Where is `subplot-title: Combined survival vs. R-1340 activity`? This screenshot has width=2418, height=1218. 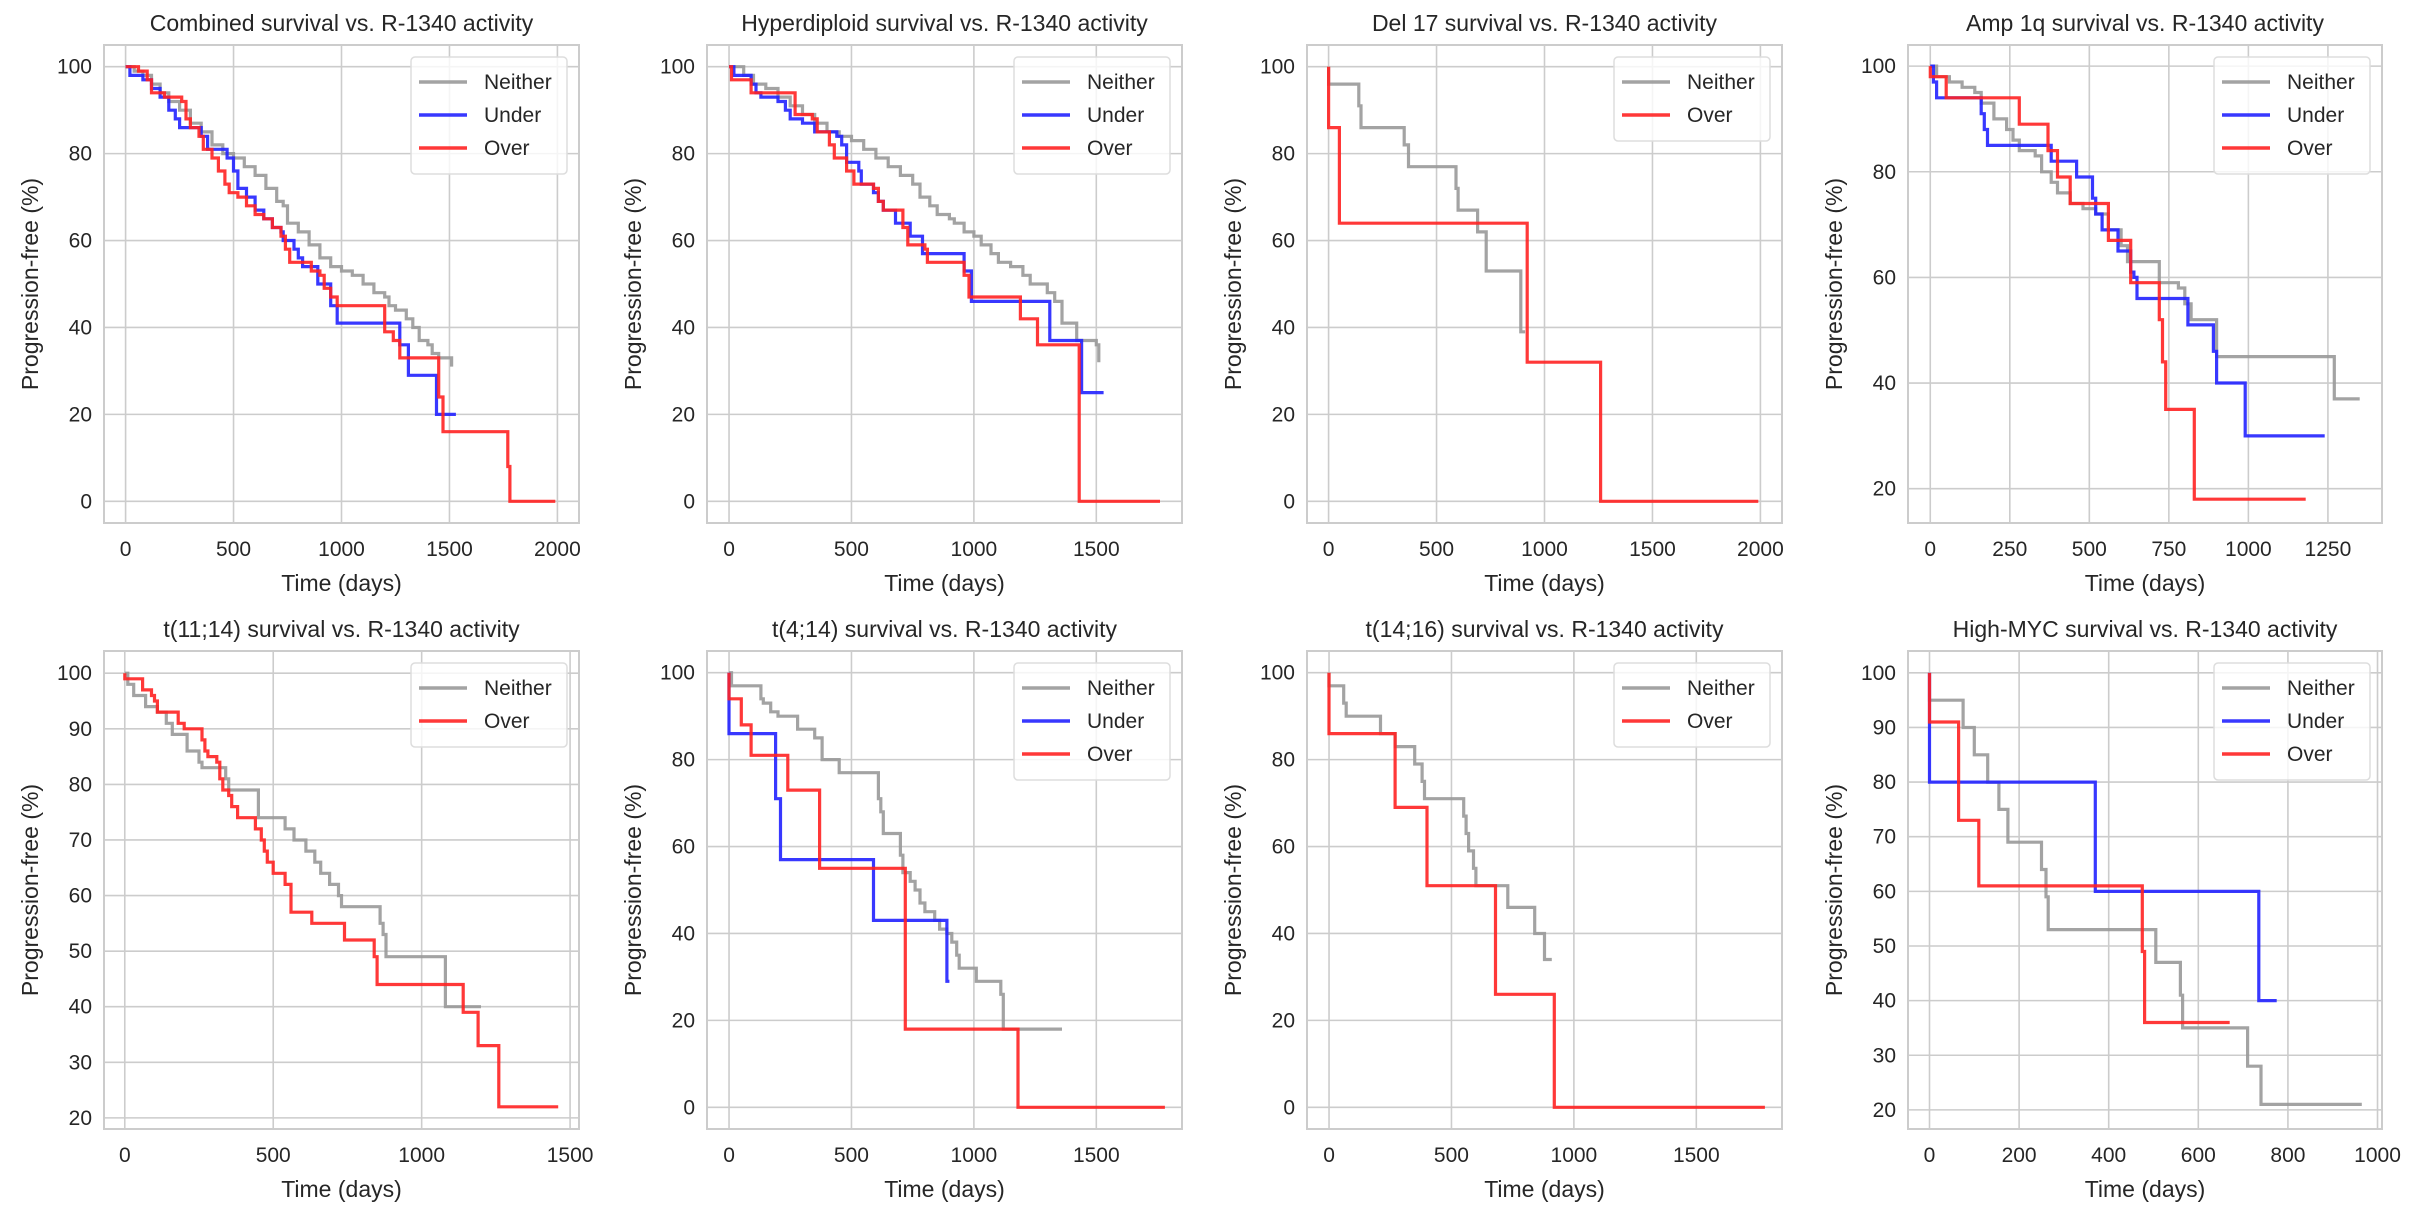
subplot-title: Combined survival vs. R-1340 activity is located at coordinates (342, 23).